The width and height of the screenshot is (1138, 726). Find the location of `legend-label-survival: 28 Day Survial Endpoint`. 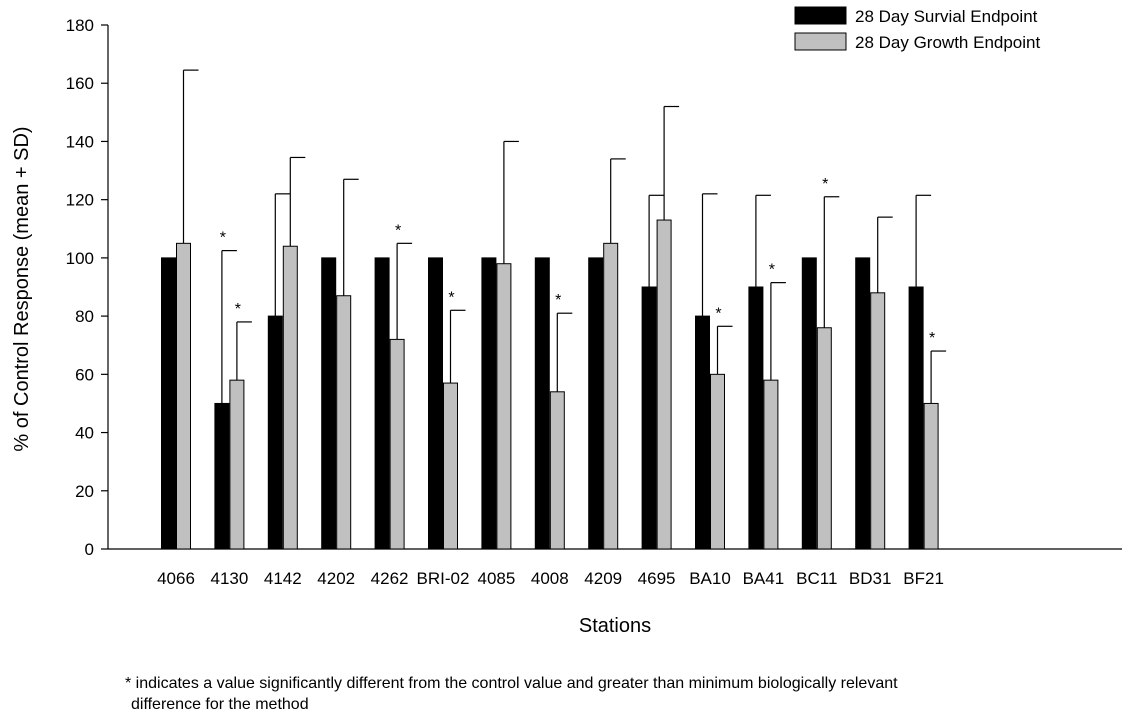

legend-label-survival: 28 Day Survial Endpoint is located at coordinates (946, 16).